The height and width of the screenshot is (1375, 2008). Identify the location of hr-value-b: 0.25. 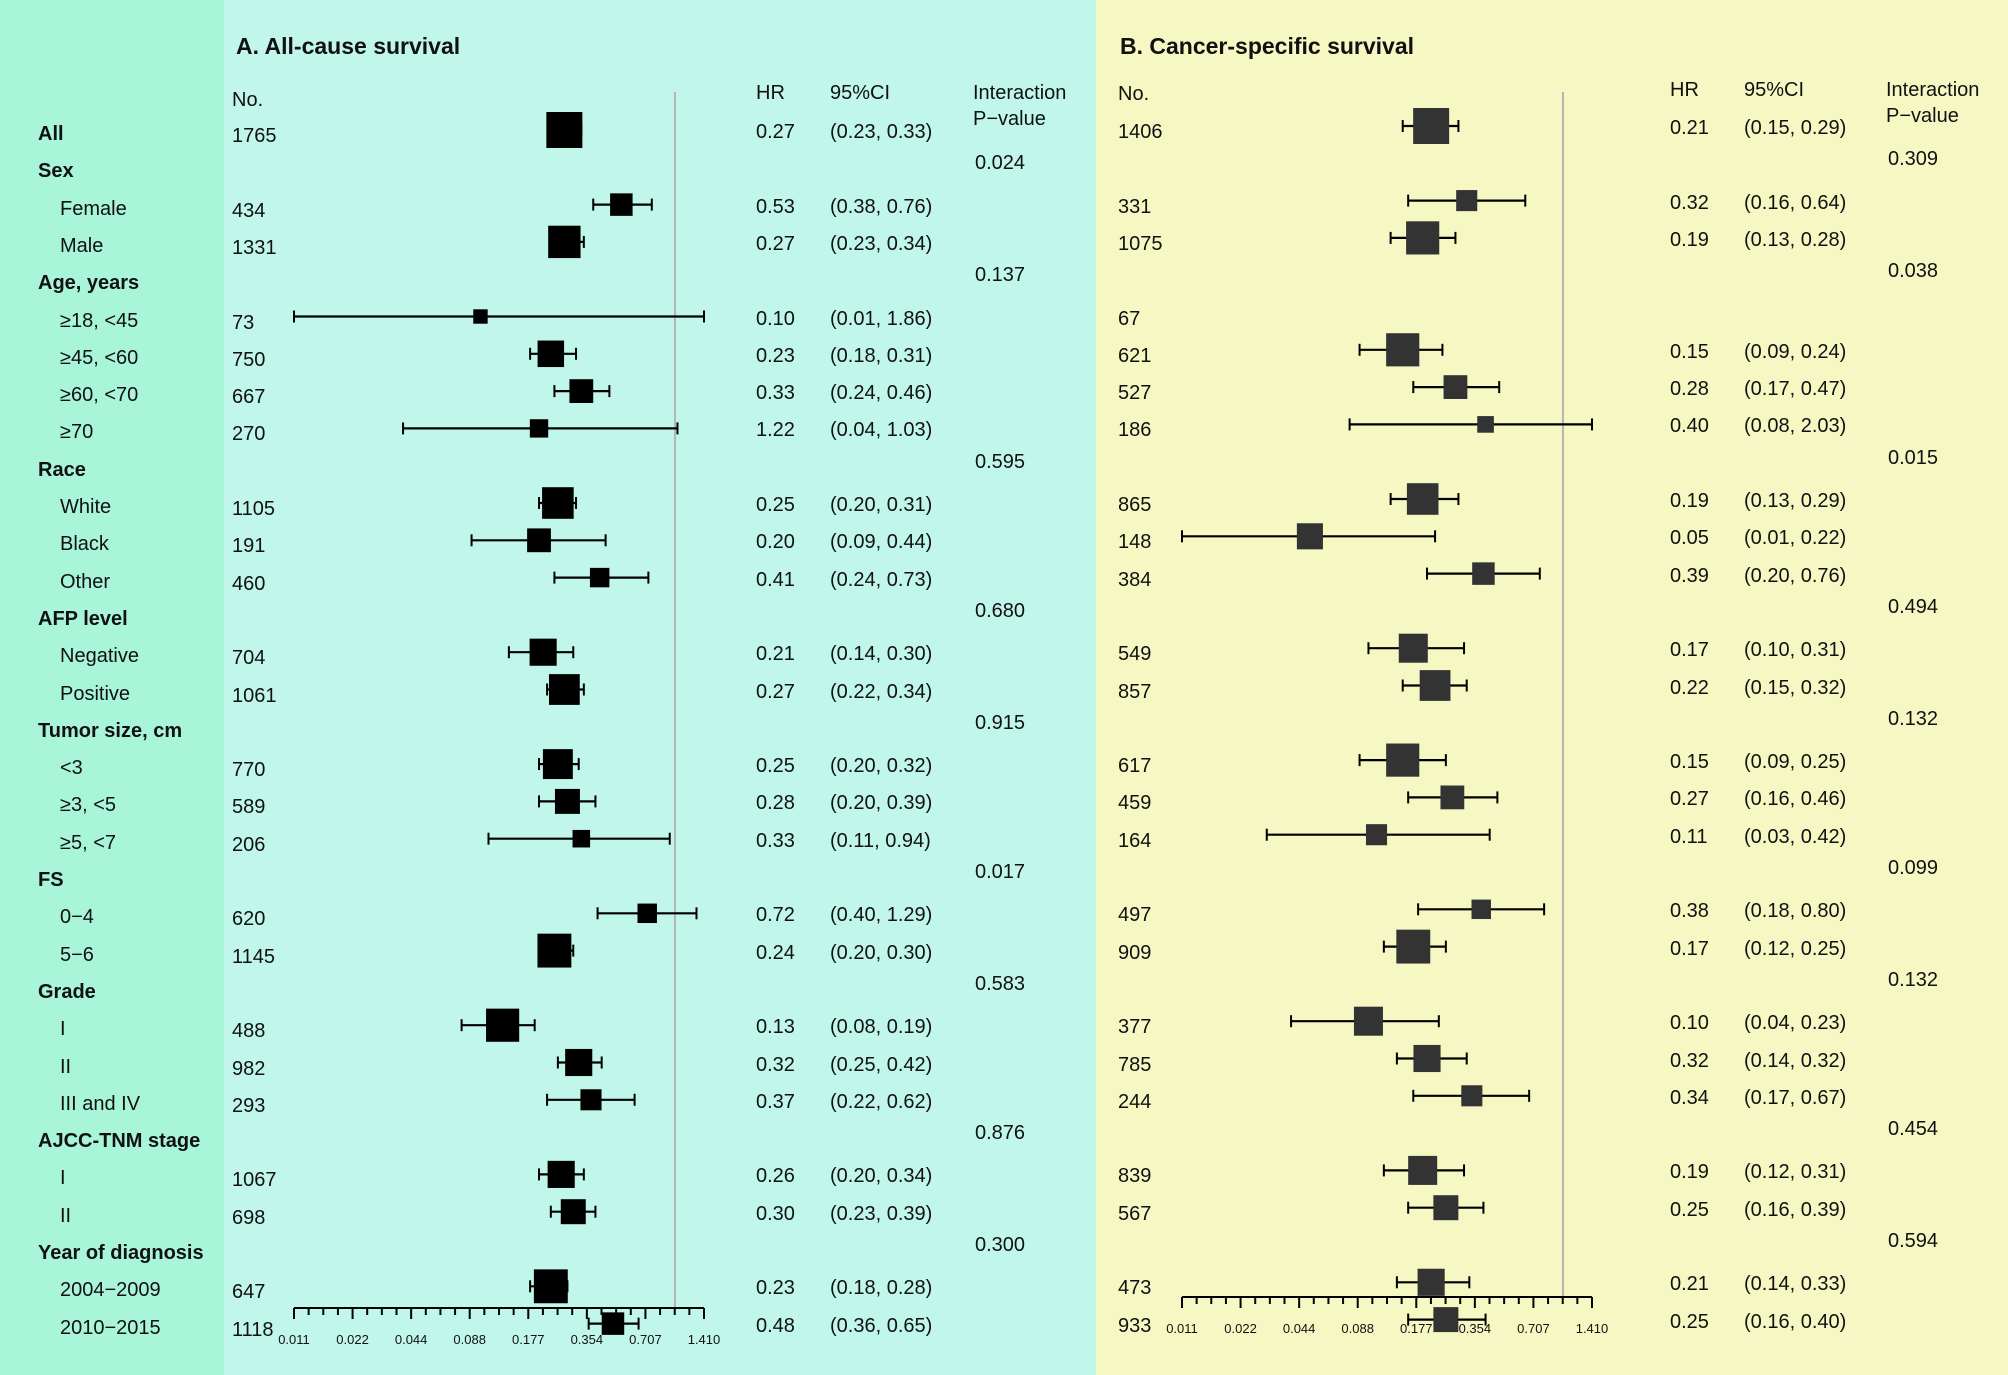
(1689, 1321).